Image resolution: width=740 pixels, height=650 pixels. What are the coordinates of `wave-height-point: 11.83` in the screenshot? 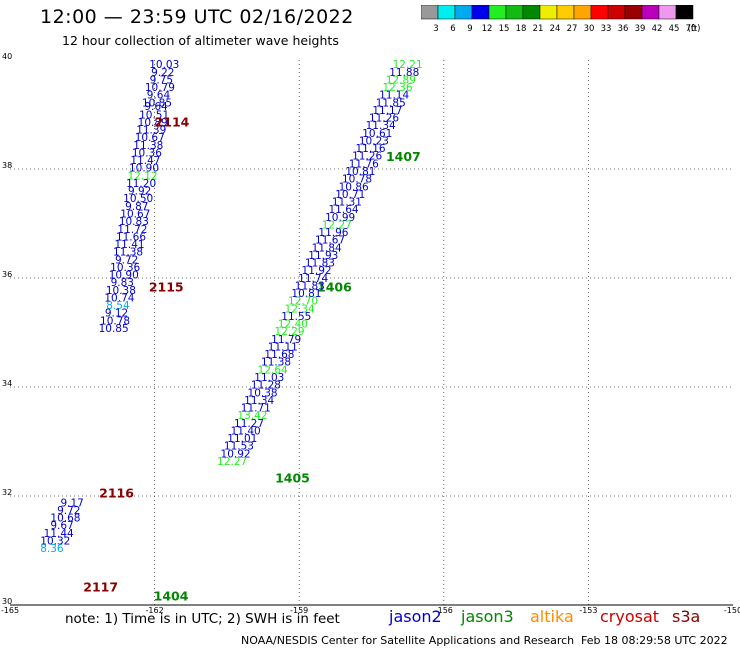 It's located at (310, 286).